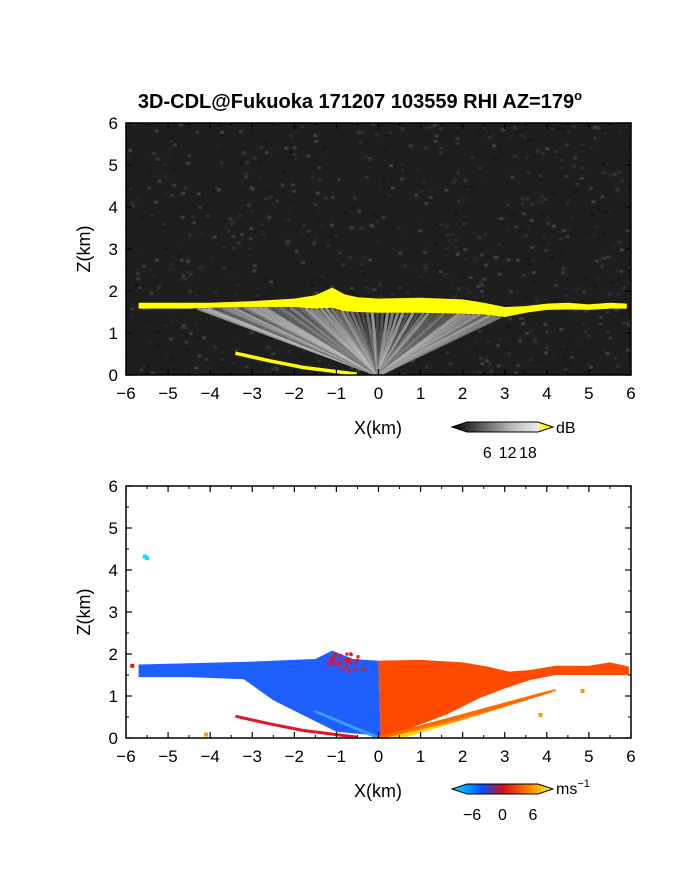 Image resolution: width=680 pixels, height=880 pixels. Describe the element at coordinates (502, 789) in the screenshot. I see `velocity-colorbar-bar` at that location.